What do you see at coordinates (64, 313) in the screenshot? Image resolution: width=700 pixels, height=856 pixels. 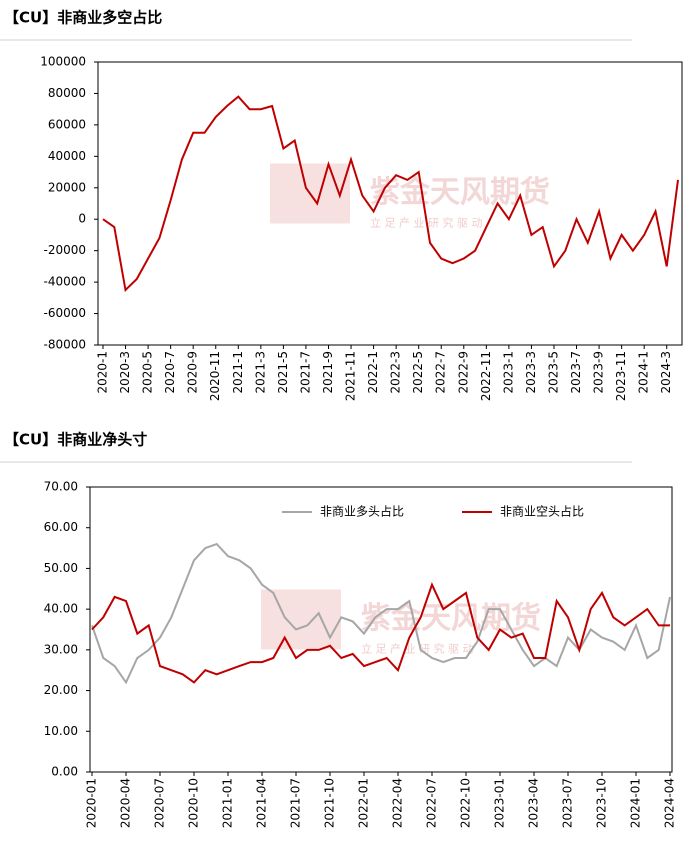 I see `y-tick-label: -60000` at bounding box center [64, 313].